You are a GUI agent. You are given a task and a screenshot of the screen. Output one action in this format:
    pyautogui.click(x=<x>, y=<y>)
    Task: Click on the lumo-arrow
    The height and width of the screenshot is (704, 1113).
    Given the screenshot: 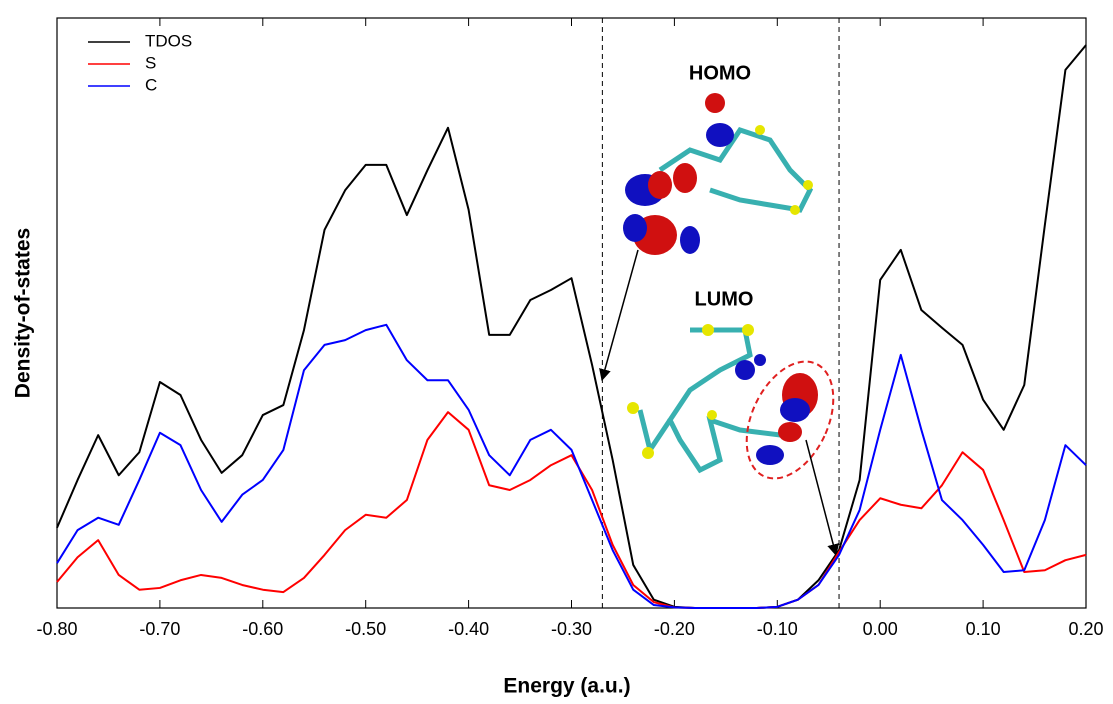 What is the action you would take?
    pyautogui.click(x=822, y=498)
    